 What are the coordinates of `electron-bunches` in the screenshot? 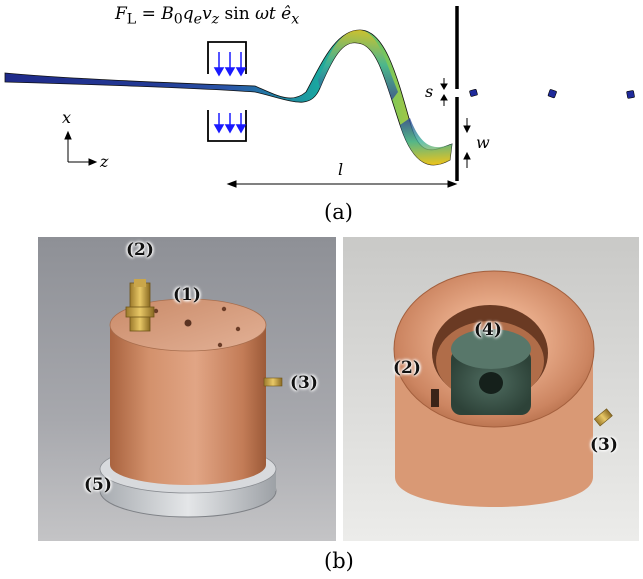 It's located at (552, 93).